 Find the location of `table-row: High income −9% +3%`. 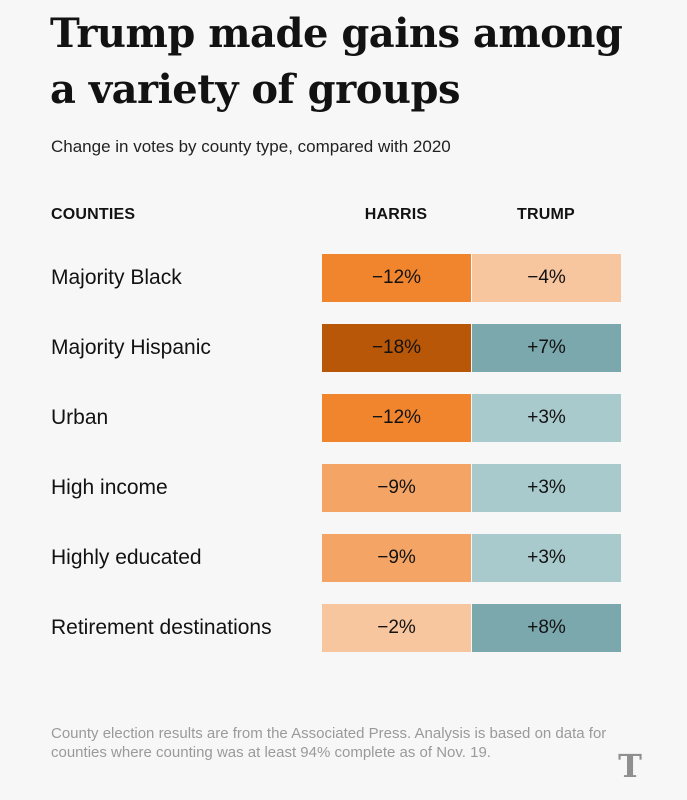

table-row: High income −9% +3% is located at coordinates (343, 488).